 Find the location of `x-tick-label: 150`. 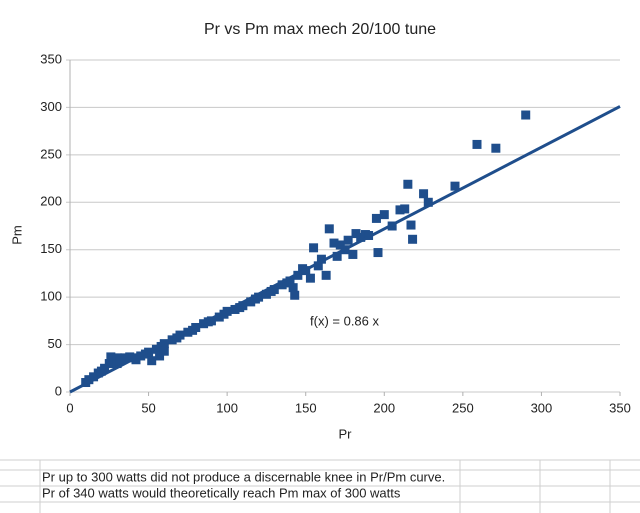

x-tick-label: 150 is located at coordinates (306, 407).